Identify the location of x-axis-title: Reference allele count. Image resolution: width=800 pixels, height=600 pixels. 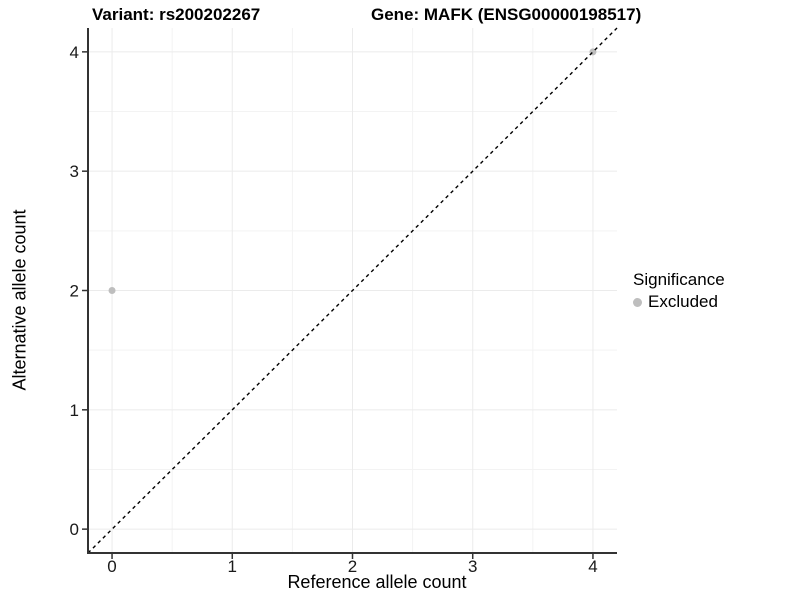
(377, 582).